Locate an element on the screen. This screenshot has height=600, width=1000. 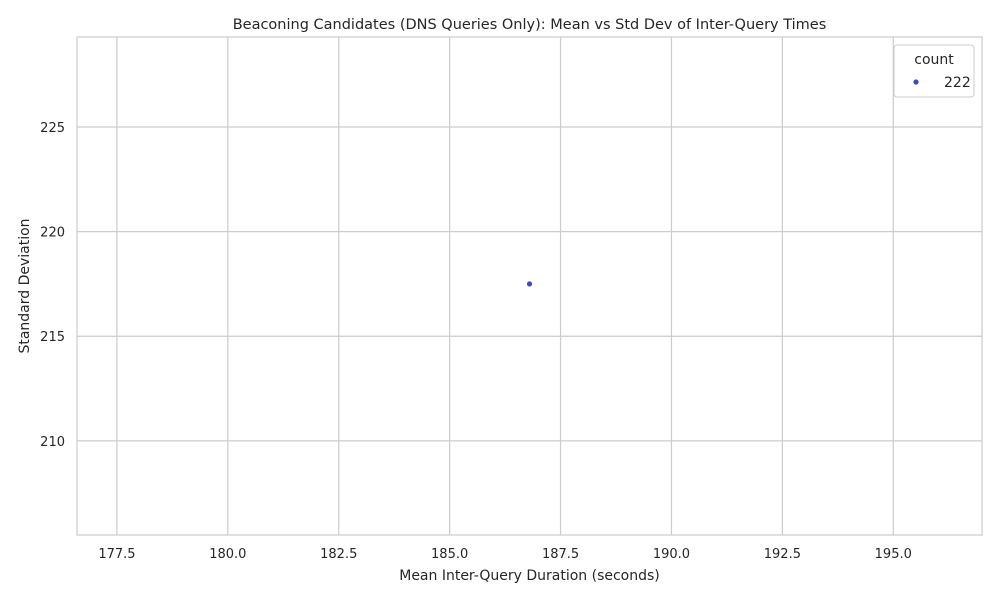
legend-entry-label: 222 is located at coordinates (957, 83).